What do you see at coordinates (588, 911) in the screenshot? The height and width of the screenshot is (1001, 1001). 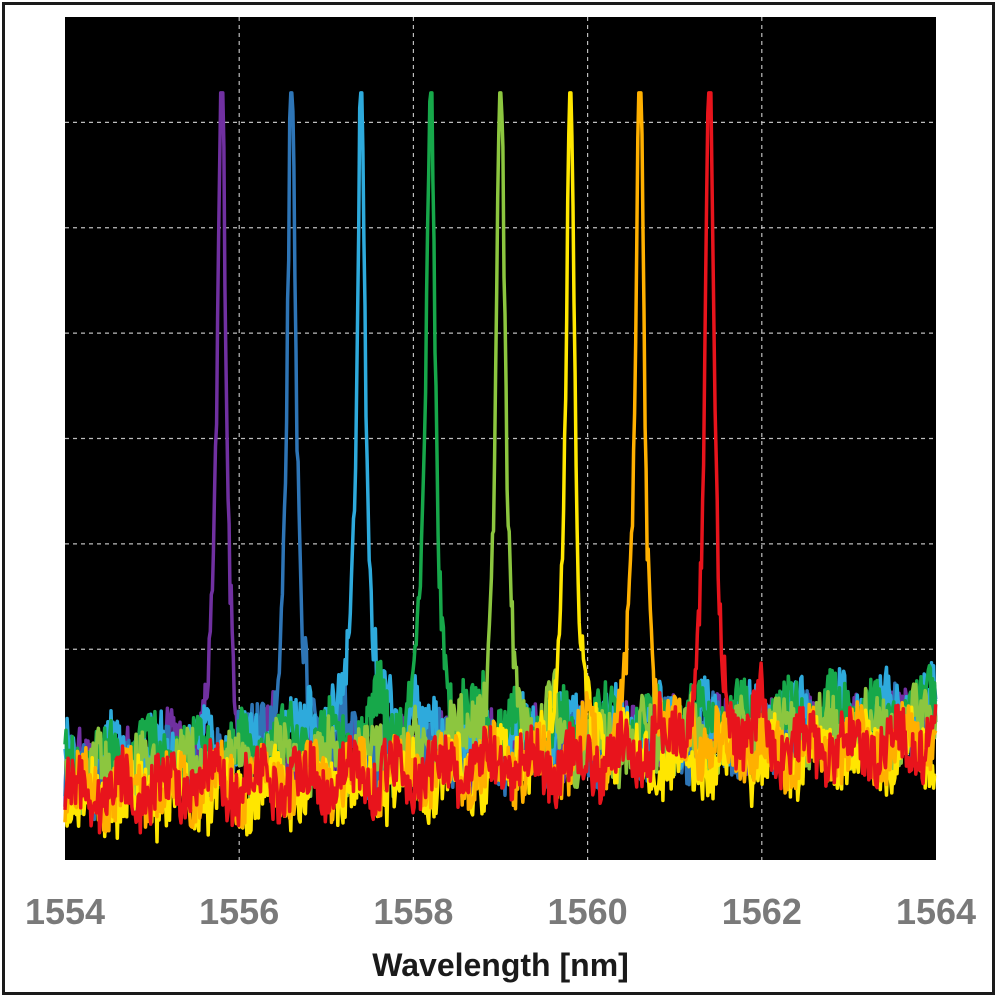 I see `x-tick-label: 1560` at bounding box center [588, 911].